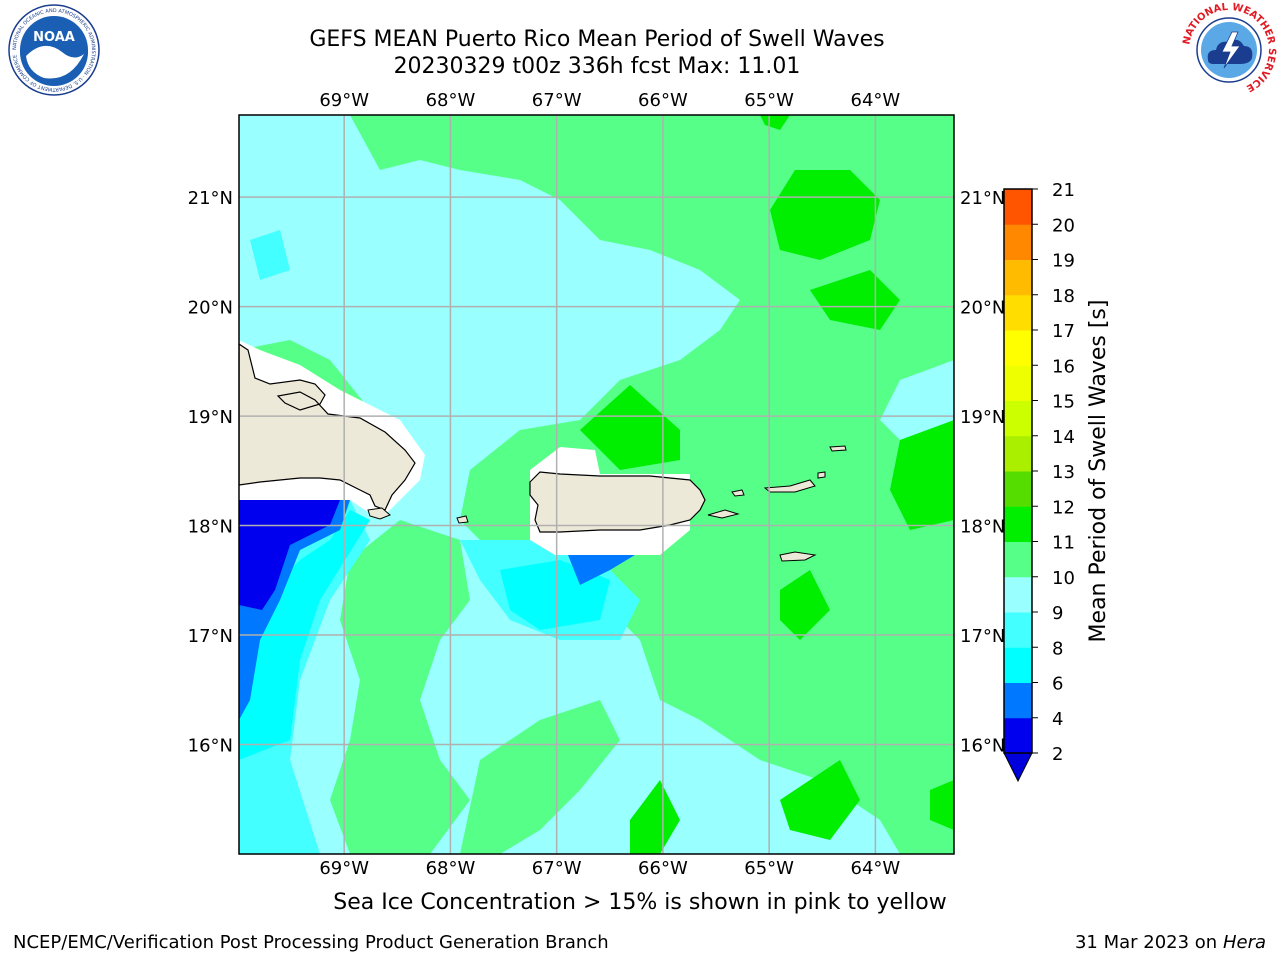  What do you see at coordinates (1063, 225) in the screenshot?
I see `colorbar-tick-label: 20` at bounding box center [1063, 225].